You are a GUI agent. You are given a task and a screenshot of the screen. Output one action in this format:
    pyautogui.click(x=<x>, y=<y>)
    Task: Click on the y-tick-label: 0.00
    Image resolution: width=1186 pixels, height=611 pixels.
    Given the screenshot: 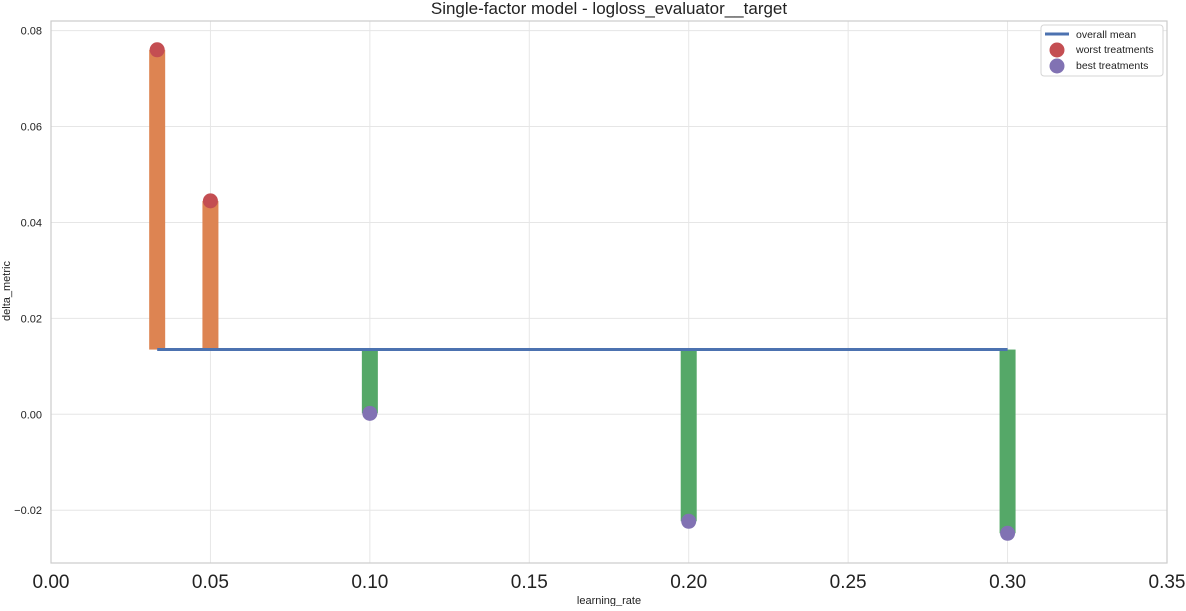 What is the action you would take?
    pyautogui.click(x=31, y=415)
    